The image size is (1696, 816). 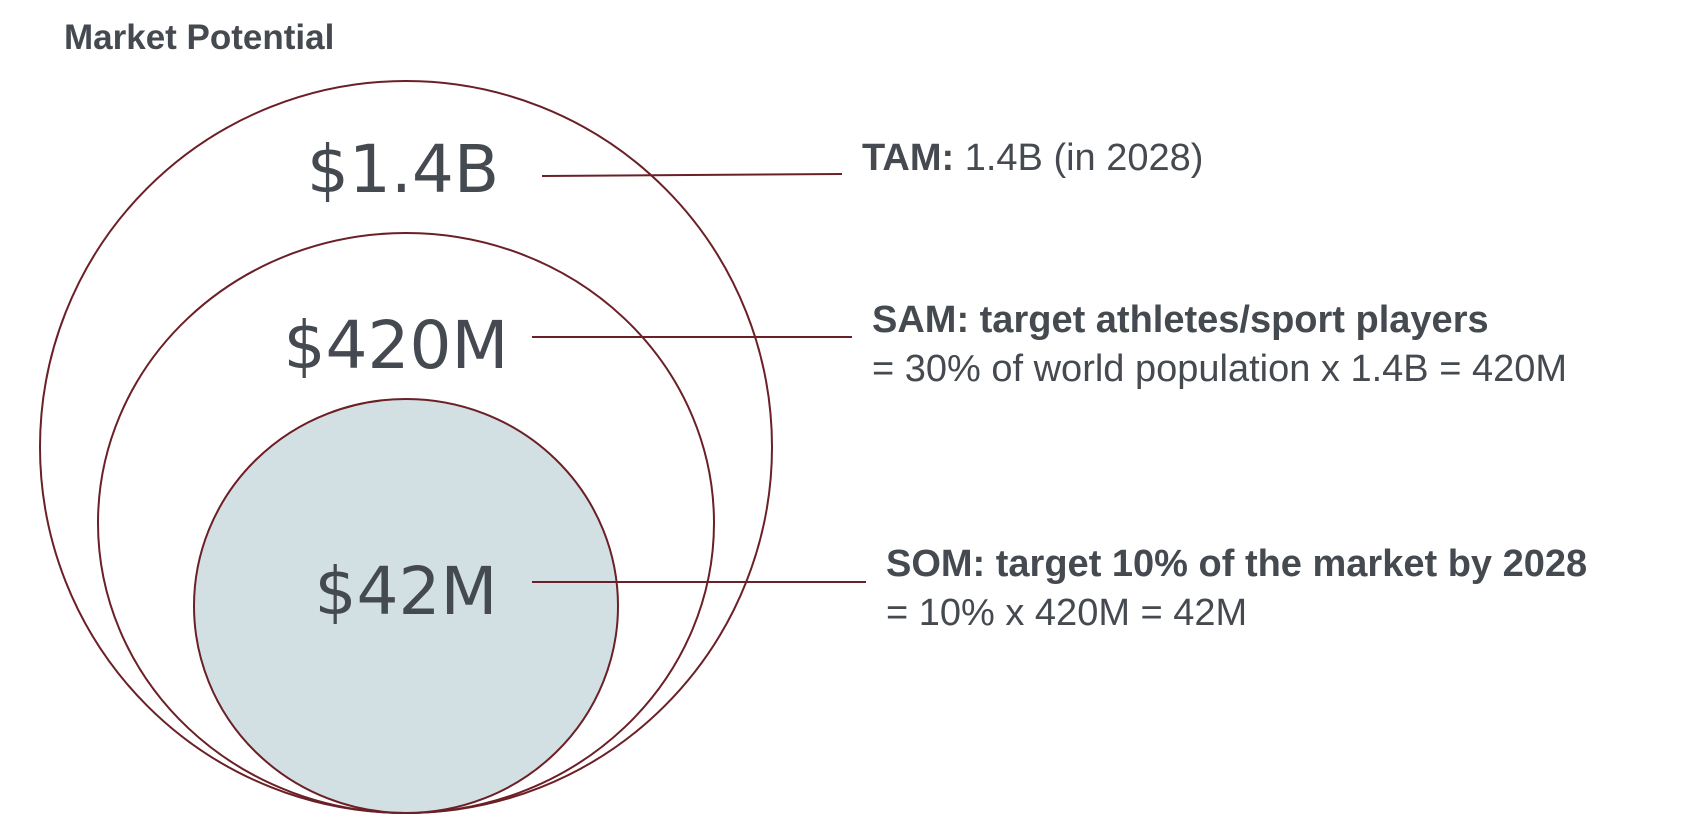 What do you see at coordinates (199, 37) in the screenshot?
I see `page-title: Market Potential` at bounding box center [199, 37].